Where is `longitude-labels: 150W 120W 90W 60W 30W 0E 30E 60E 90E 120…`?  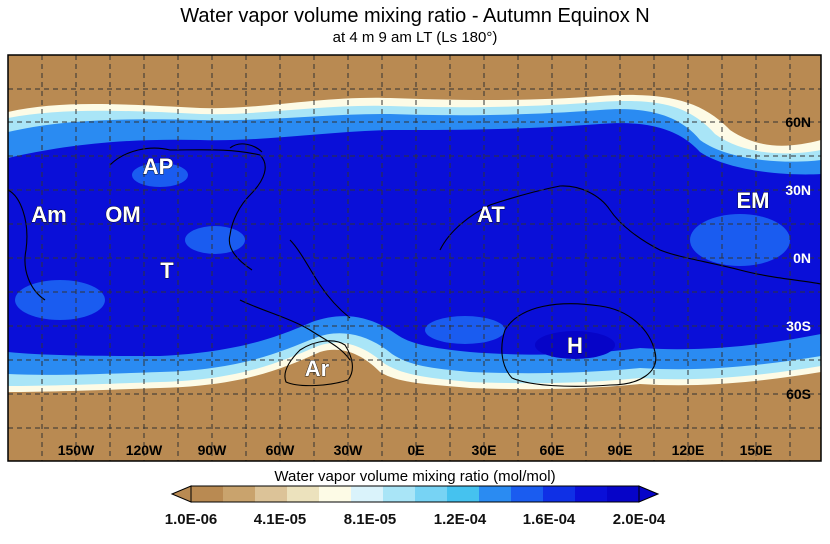
longitude-labels: 150W 120W 90W 60W 30W 0E 30E 60E 90E 120… is located at coordinates (415, 450).